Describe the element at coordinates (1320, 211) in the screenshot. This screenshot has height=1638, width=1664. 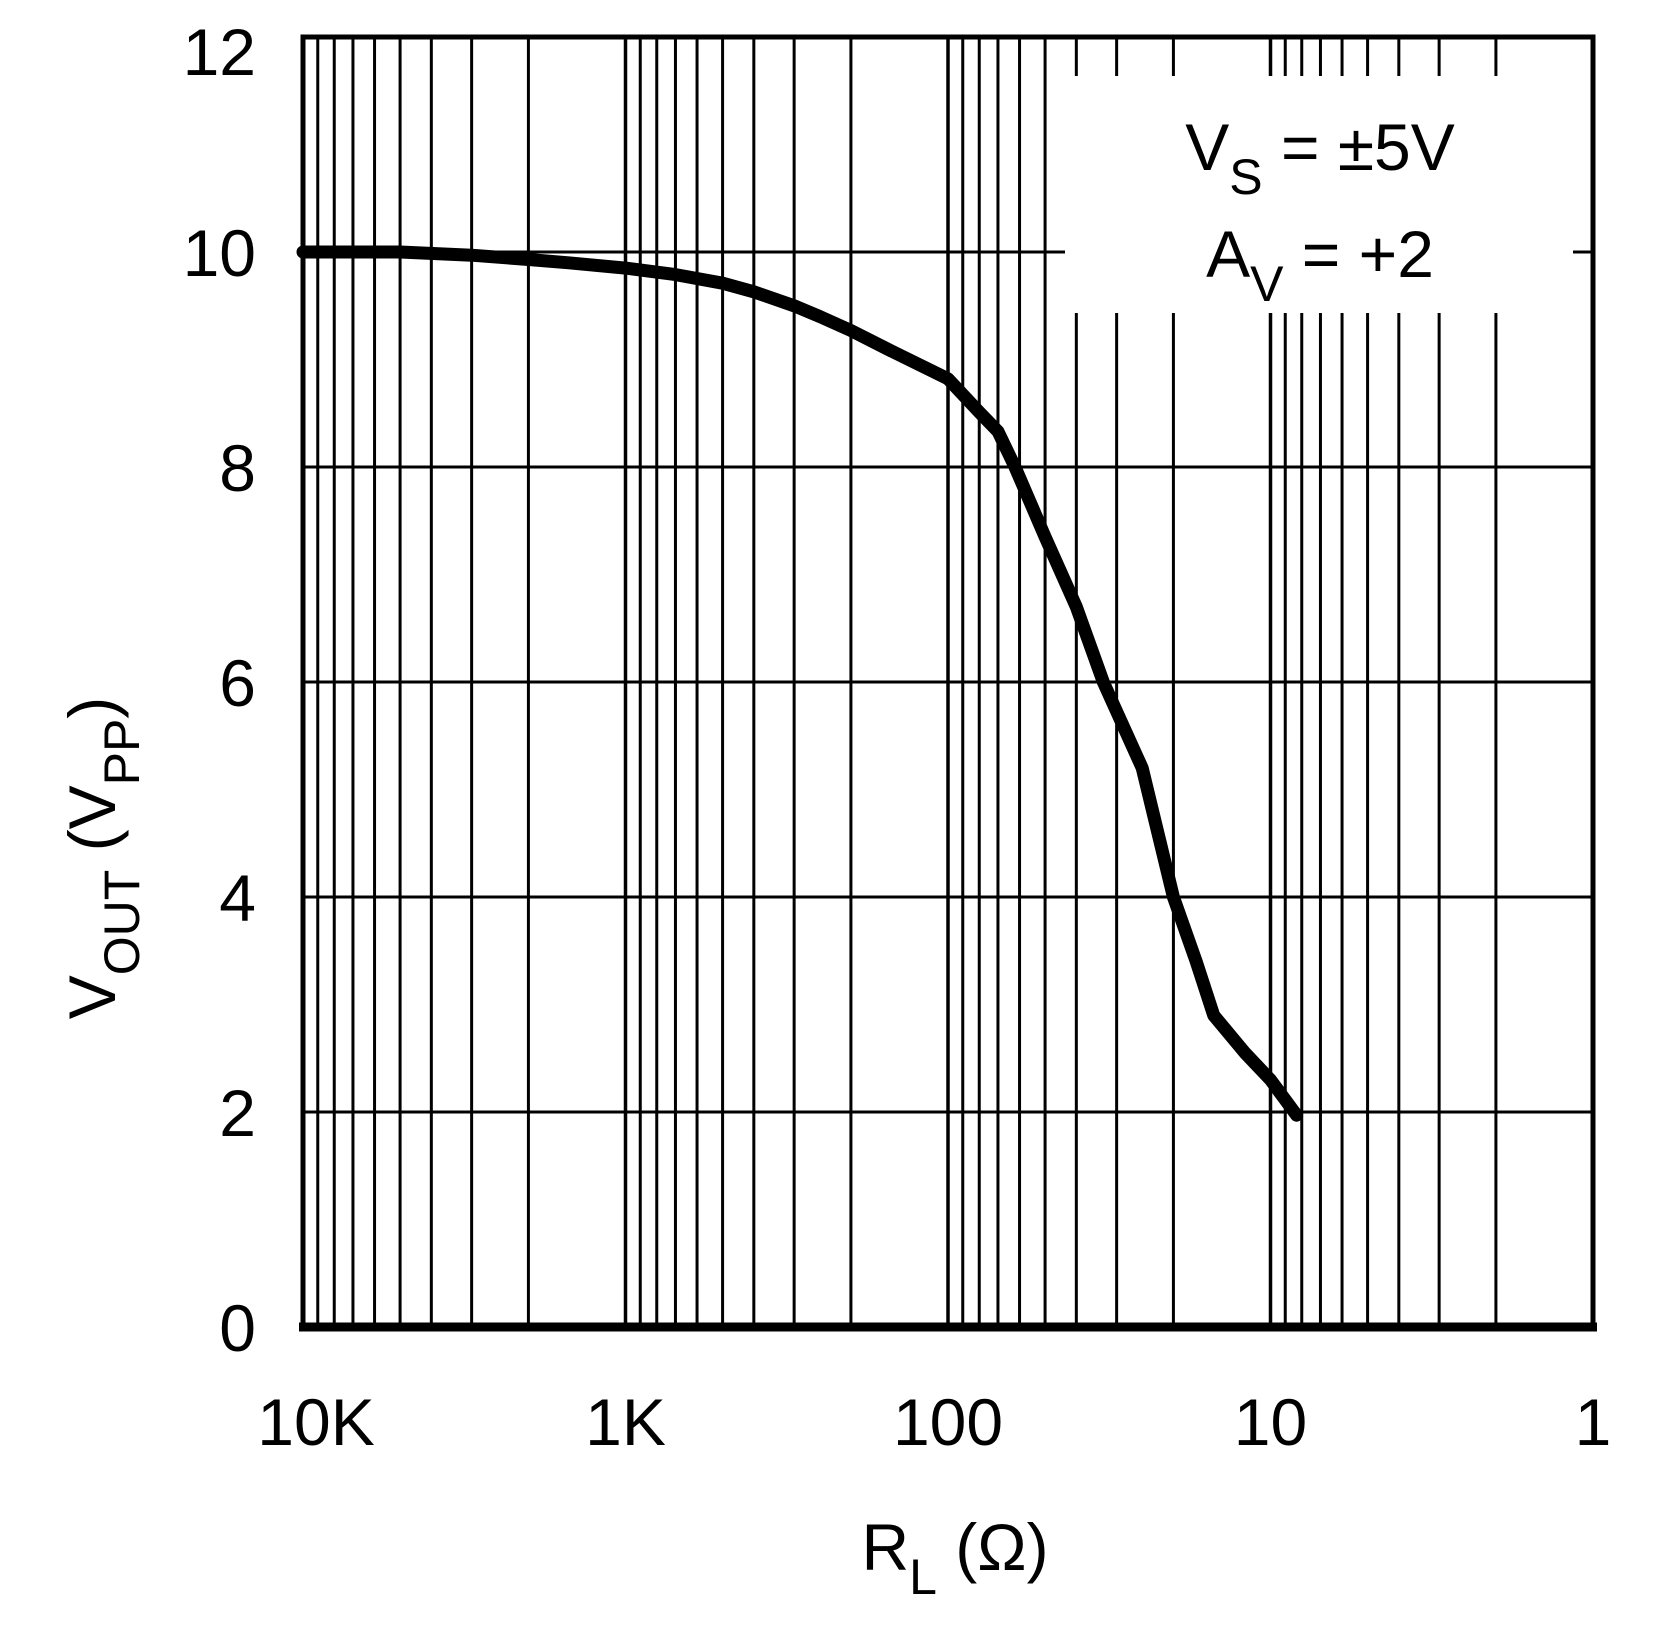
I see `annotation-text: VS = ±5V AV = +2` at that location.